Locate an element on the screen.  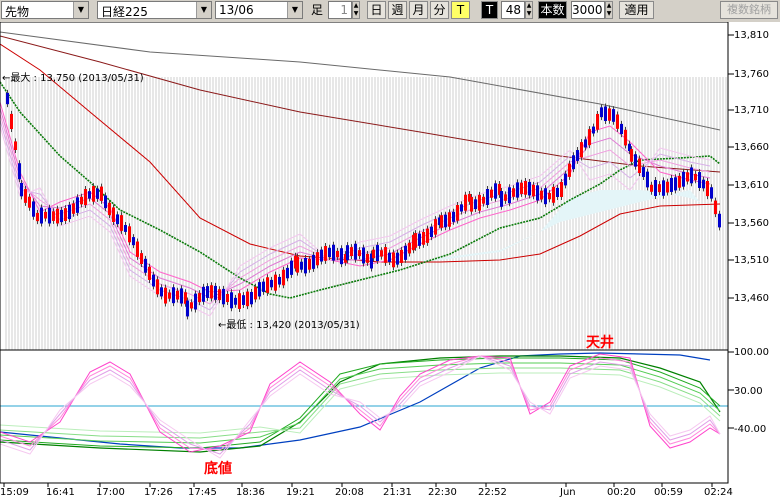
period-input: 1 is located at coordinates (340, 10).